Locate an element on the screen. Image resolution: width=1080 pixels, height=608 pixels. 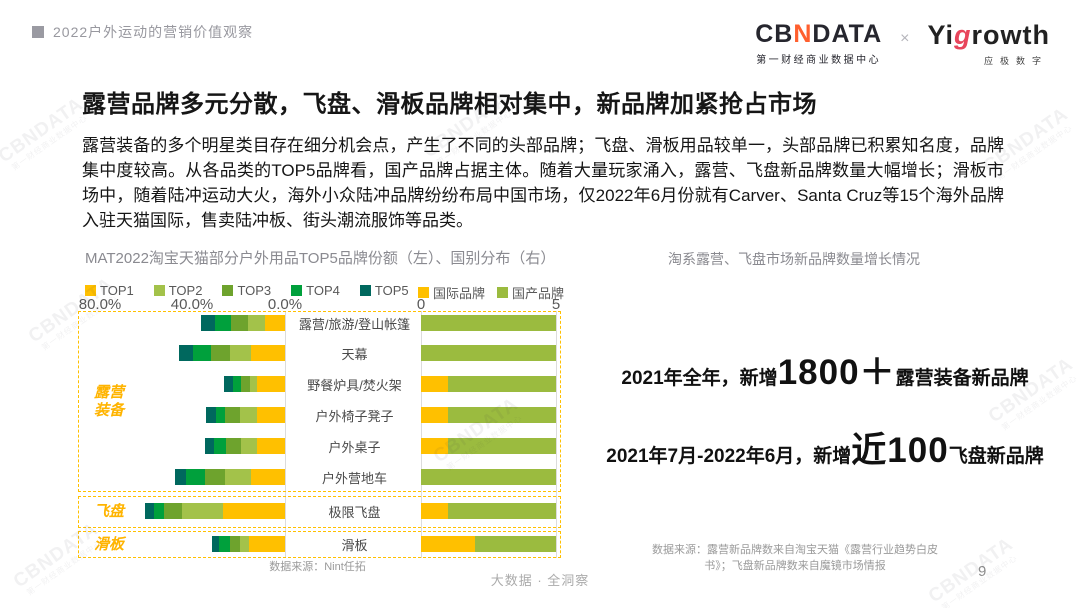
group-label: 滑板 is located at coordinates (108, 544).